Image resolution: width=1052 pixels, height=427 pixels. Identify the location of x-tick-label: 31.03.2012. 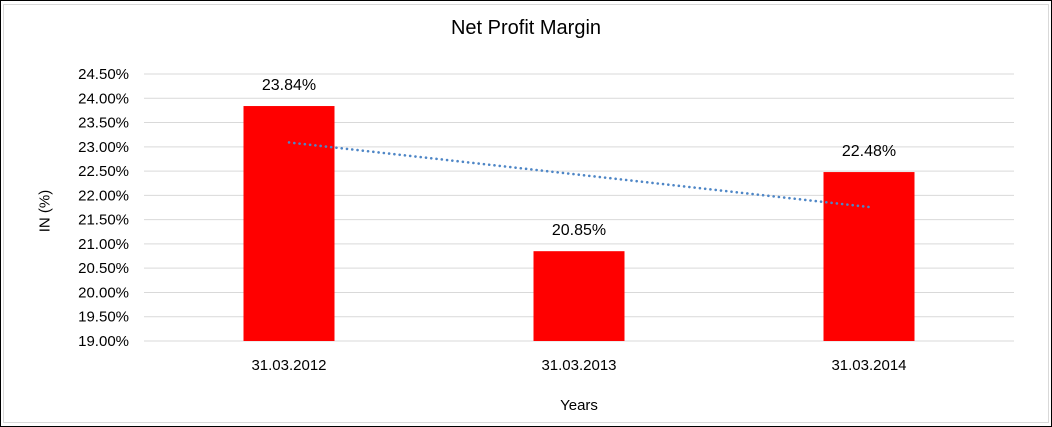
(288, 365).